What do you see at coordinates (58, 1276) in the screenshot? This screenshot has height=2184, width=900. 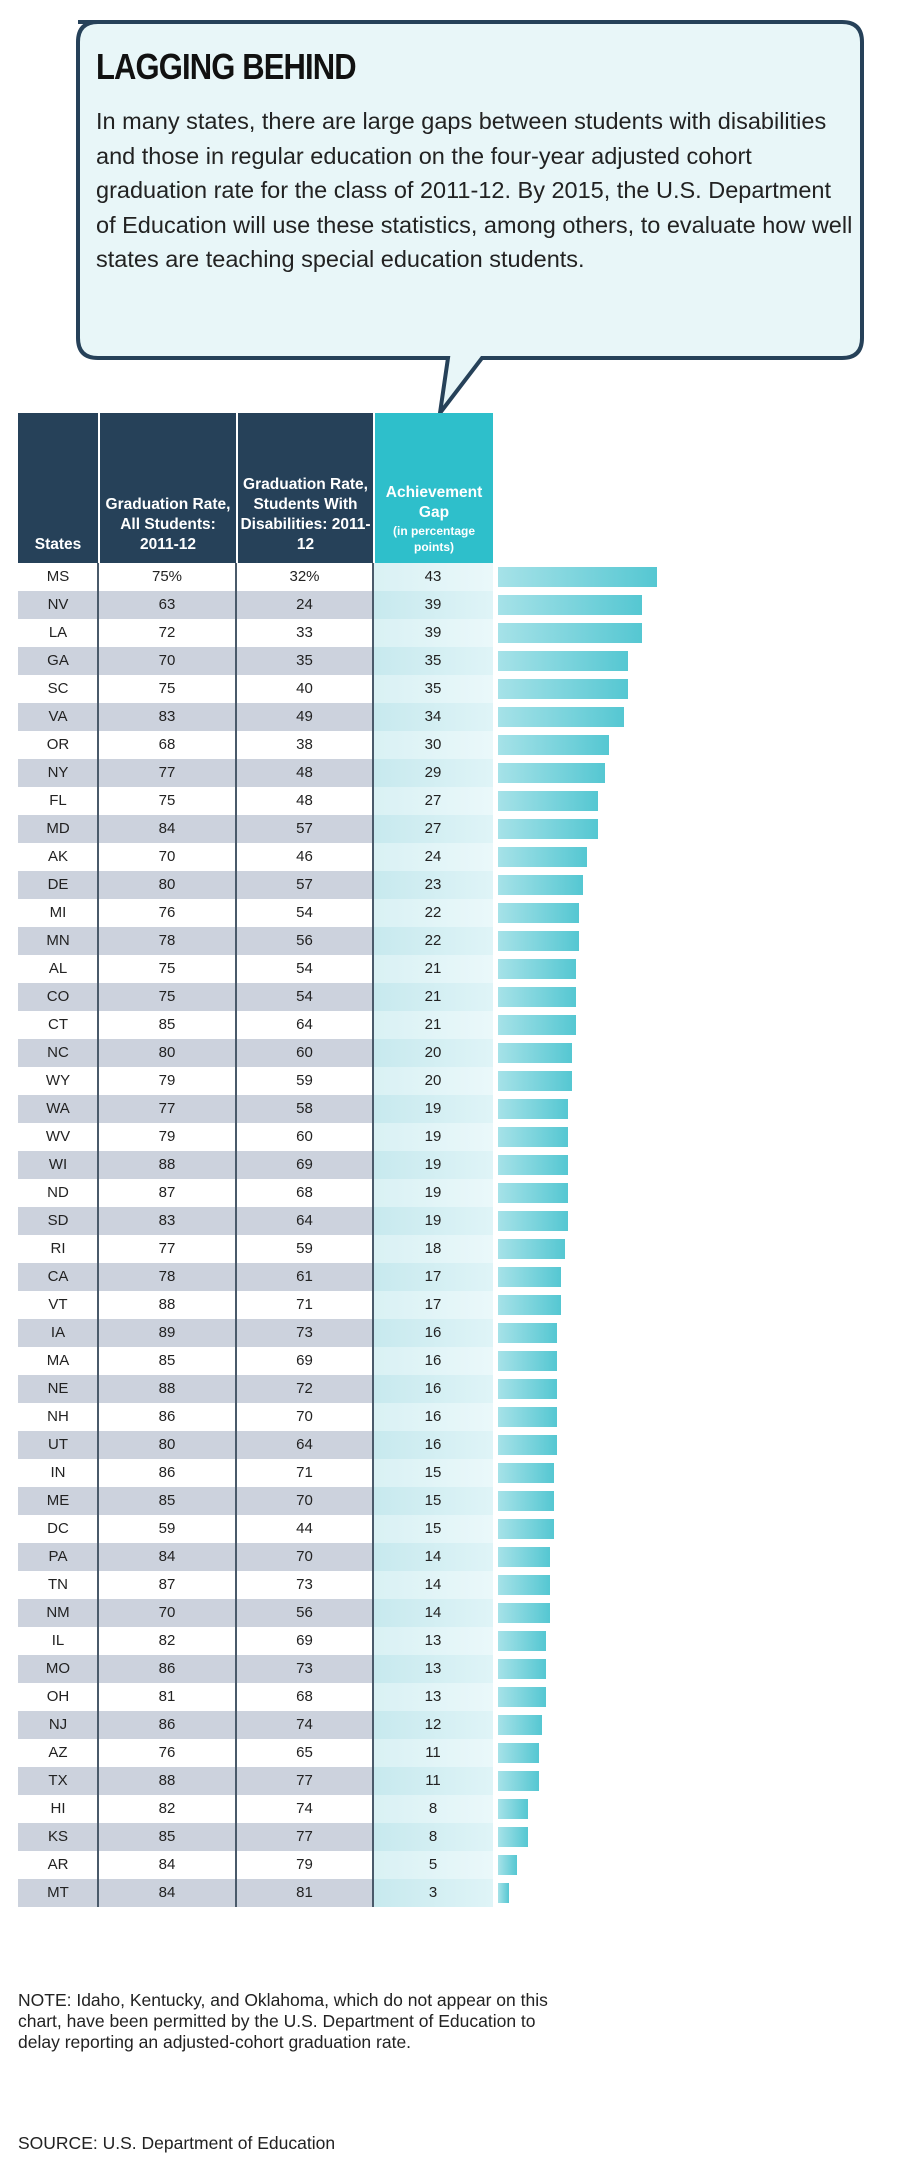 I see `state-cell: CA` at bounding box center [58, 1276].